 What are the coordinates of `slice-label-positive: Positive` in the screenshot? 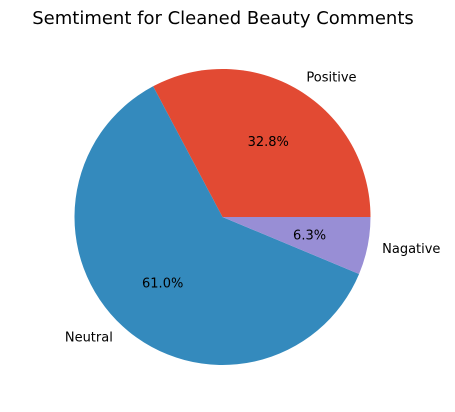 It's located at (331, 77).